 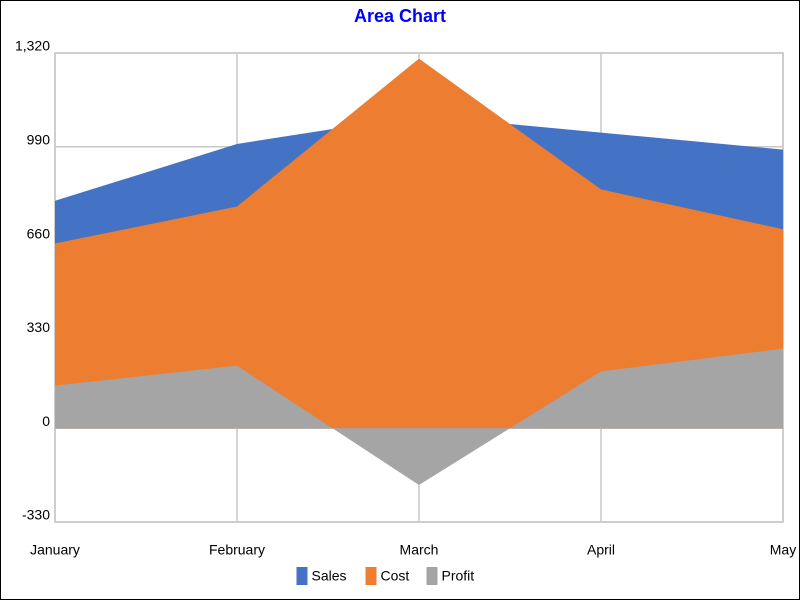 I want to click on y-tick-label: 0, so click(x=46, y=421).